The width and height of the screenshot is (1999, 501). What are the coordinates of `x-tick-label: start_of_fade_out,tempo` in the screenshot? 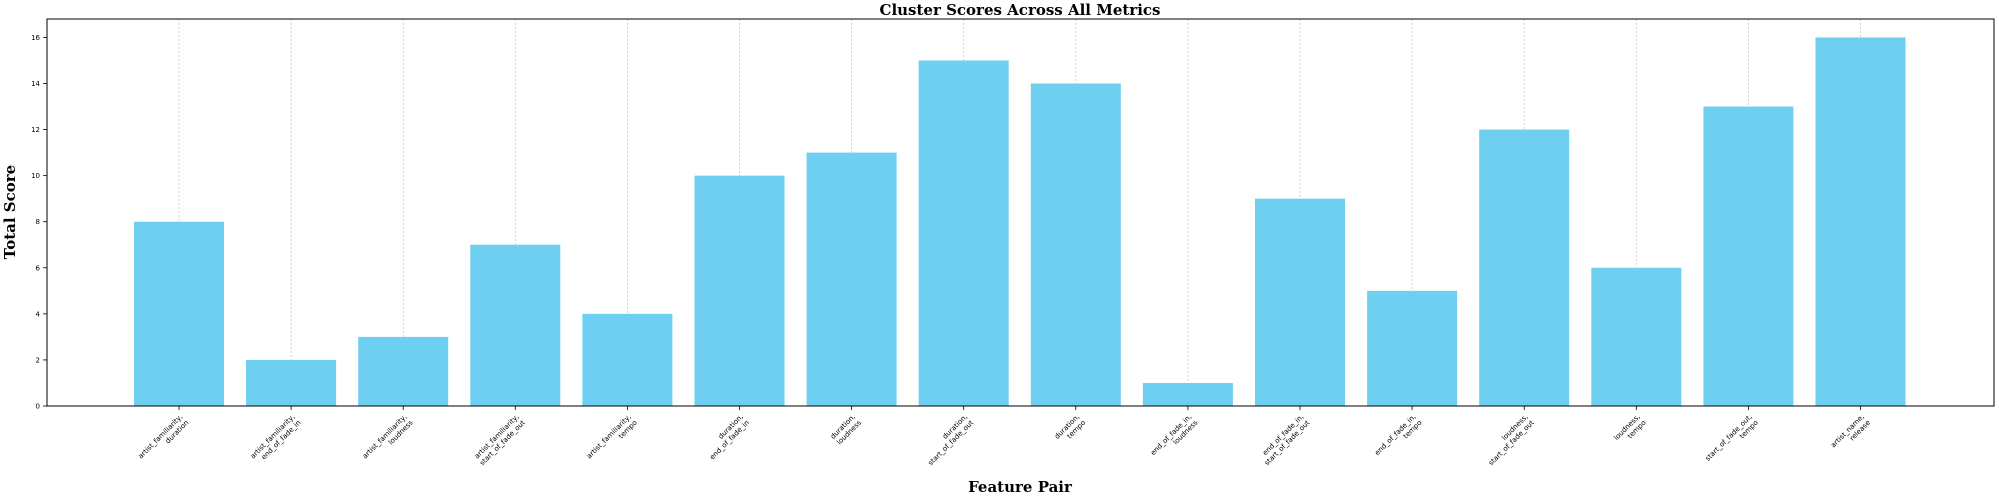 It's located at (1732, 441).